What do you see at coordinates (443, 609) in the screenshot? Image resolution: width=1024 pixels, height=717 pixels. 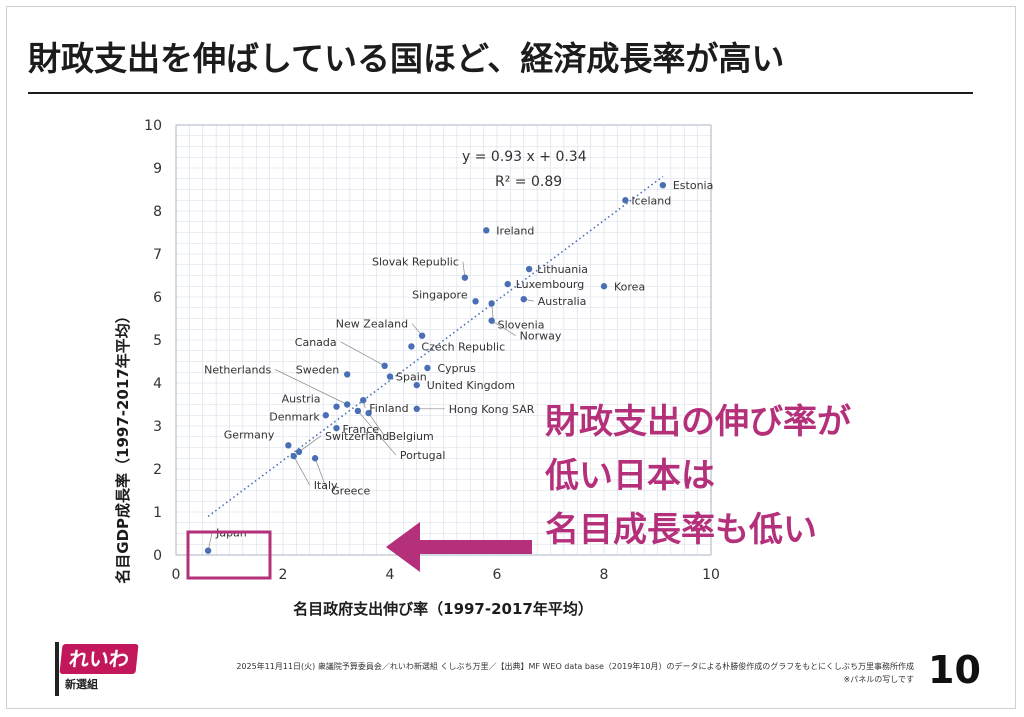 I see `x-axis-title: 名目政府支出伸び率（1997-2017年平均）` at bounding box center [443, 609].